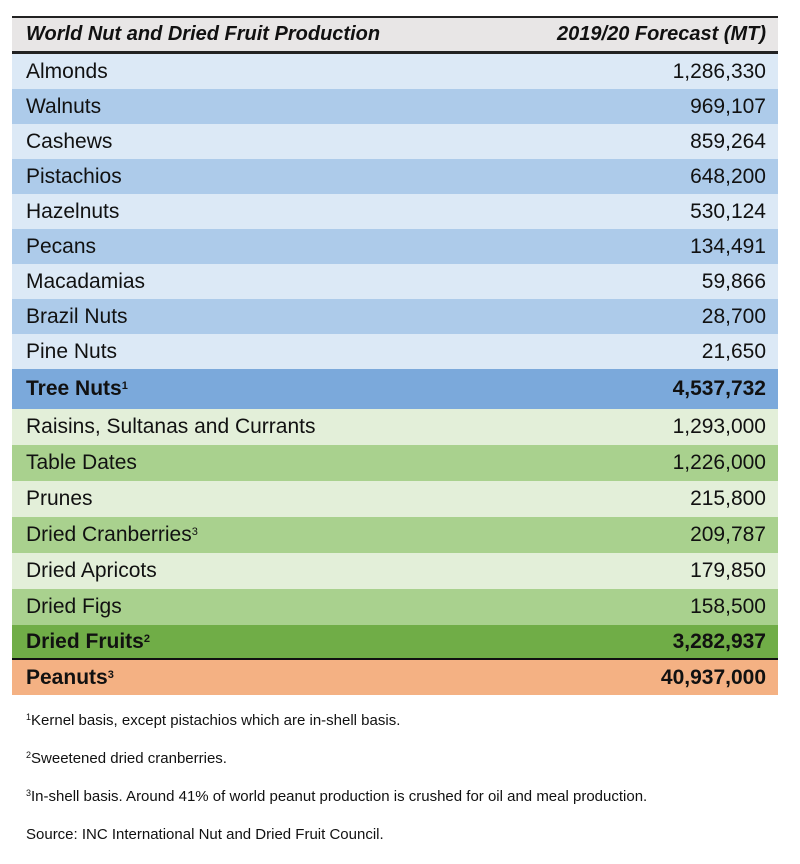 The height and width of the screenshot is (864, 800). I want to click on footnote-2: 2Sweetened dried cranberries., so click(126, 758).